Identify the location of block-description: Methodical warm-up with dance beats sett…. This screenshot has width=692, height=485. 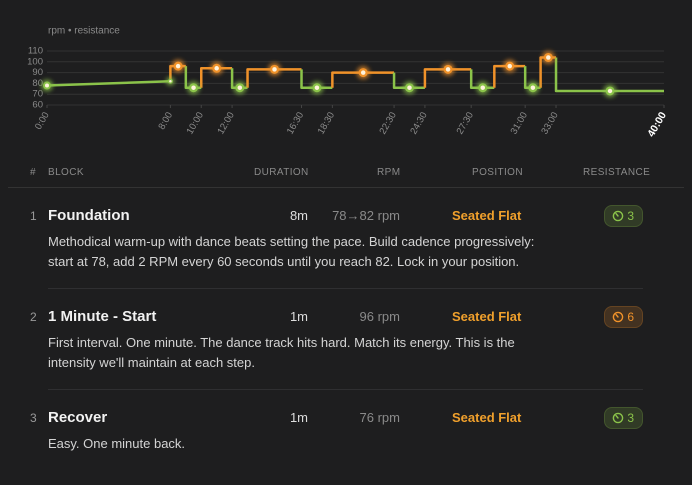
(291, 251).